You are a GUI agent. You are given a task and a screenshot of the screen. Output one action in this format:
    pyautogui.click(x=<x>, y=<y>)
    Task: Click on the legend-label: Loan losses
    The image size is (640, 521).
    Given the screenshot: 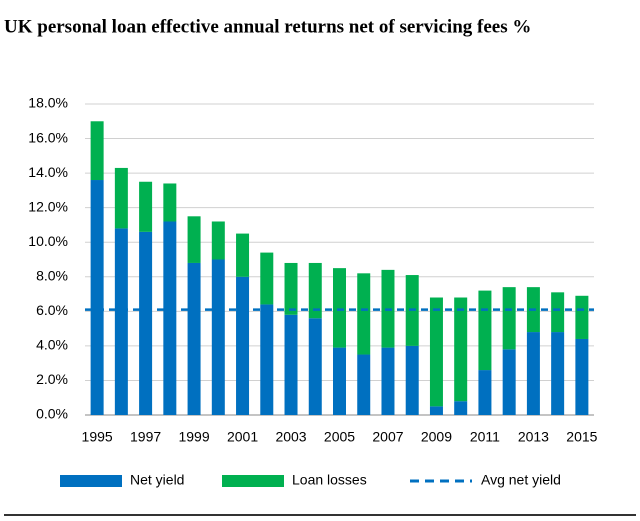 What is the action you would take?
    pyautogui.click(x=329, y=480)
    